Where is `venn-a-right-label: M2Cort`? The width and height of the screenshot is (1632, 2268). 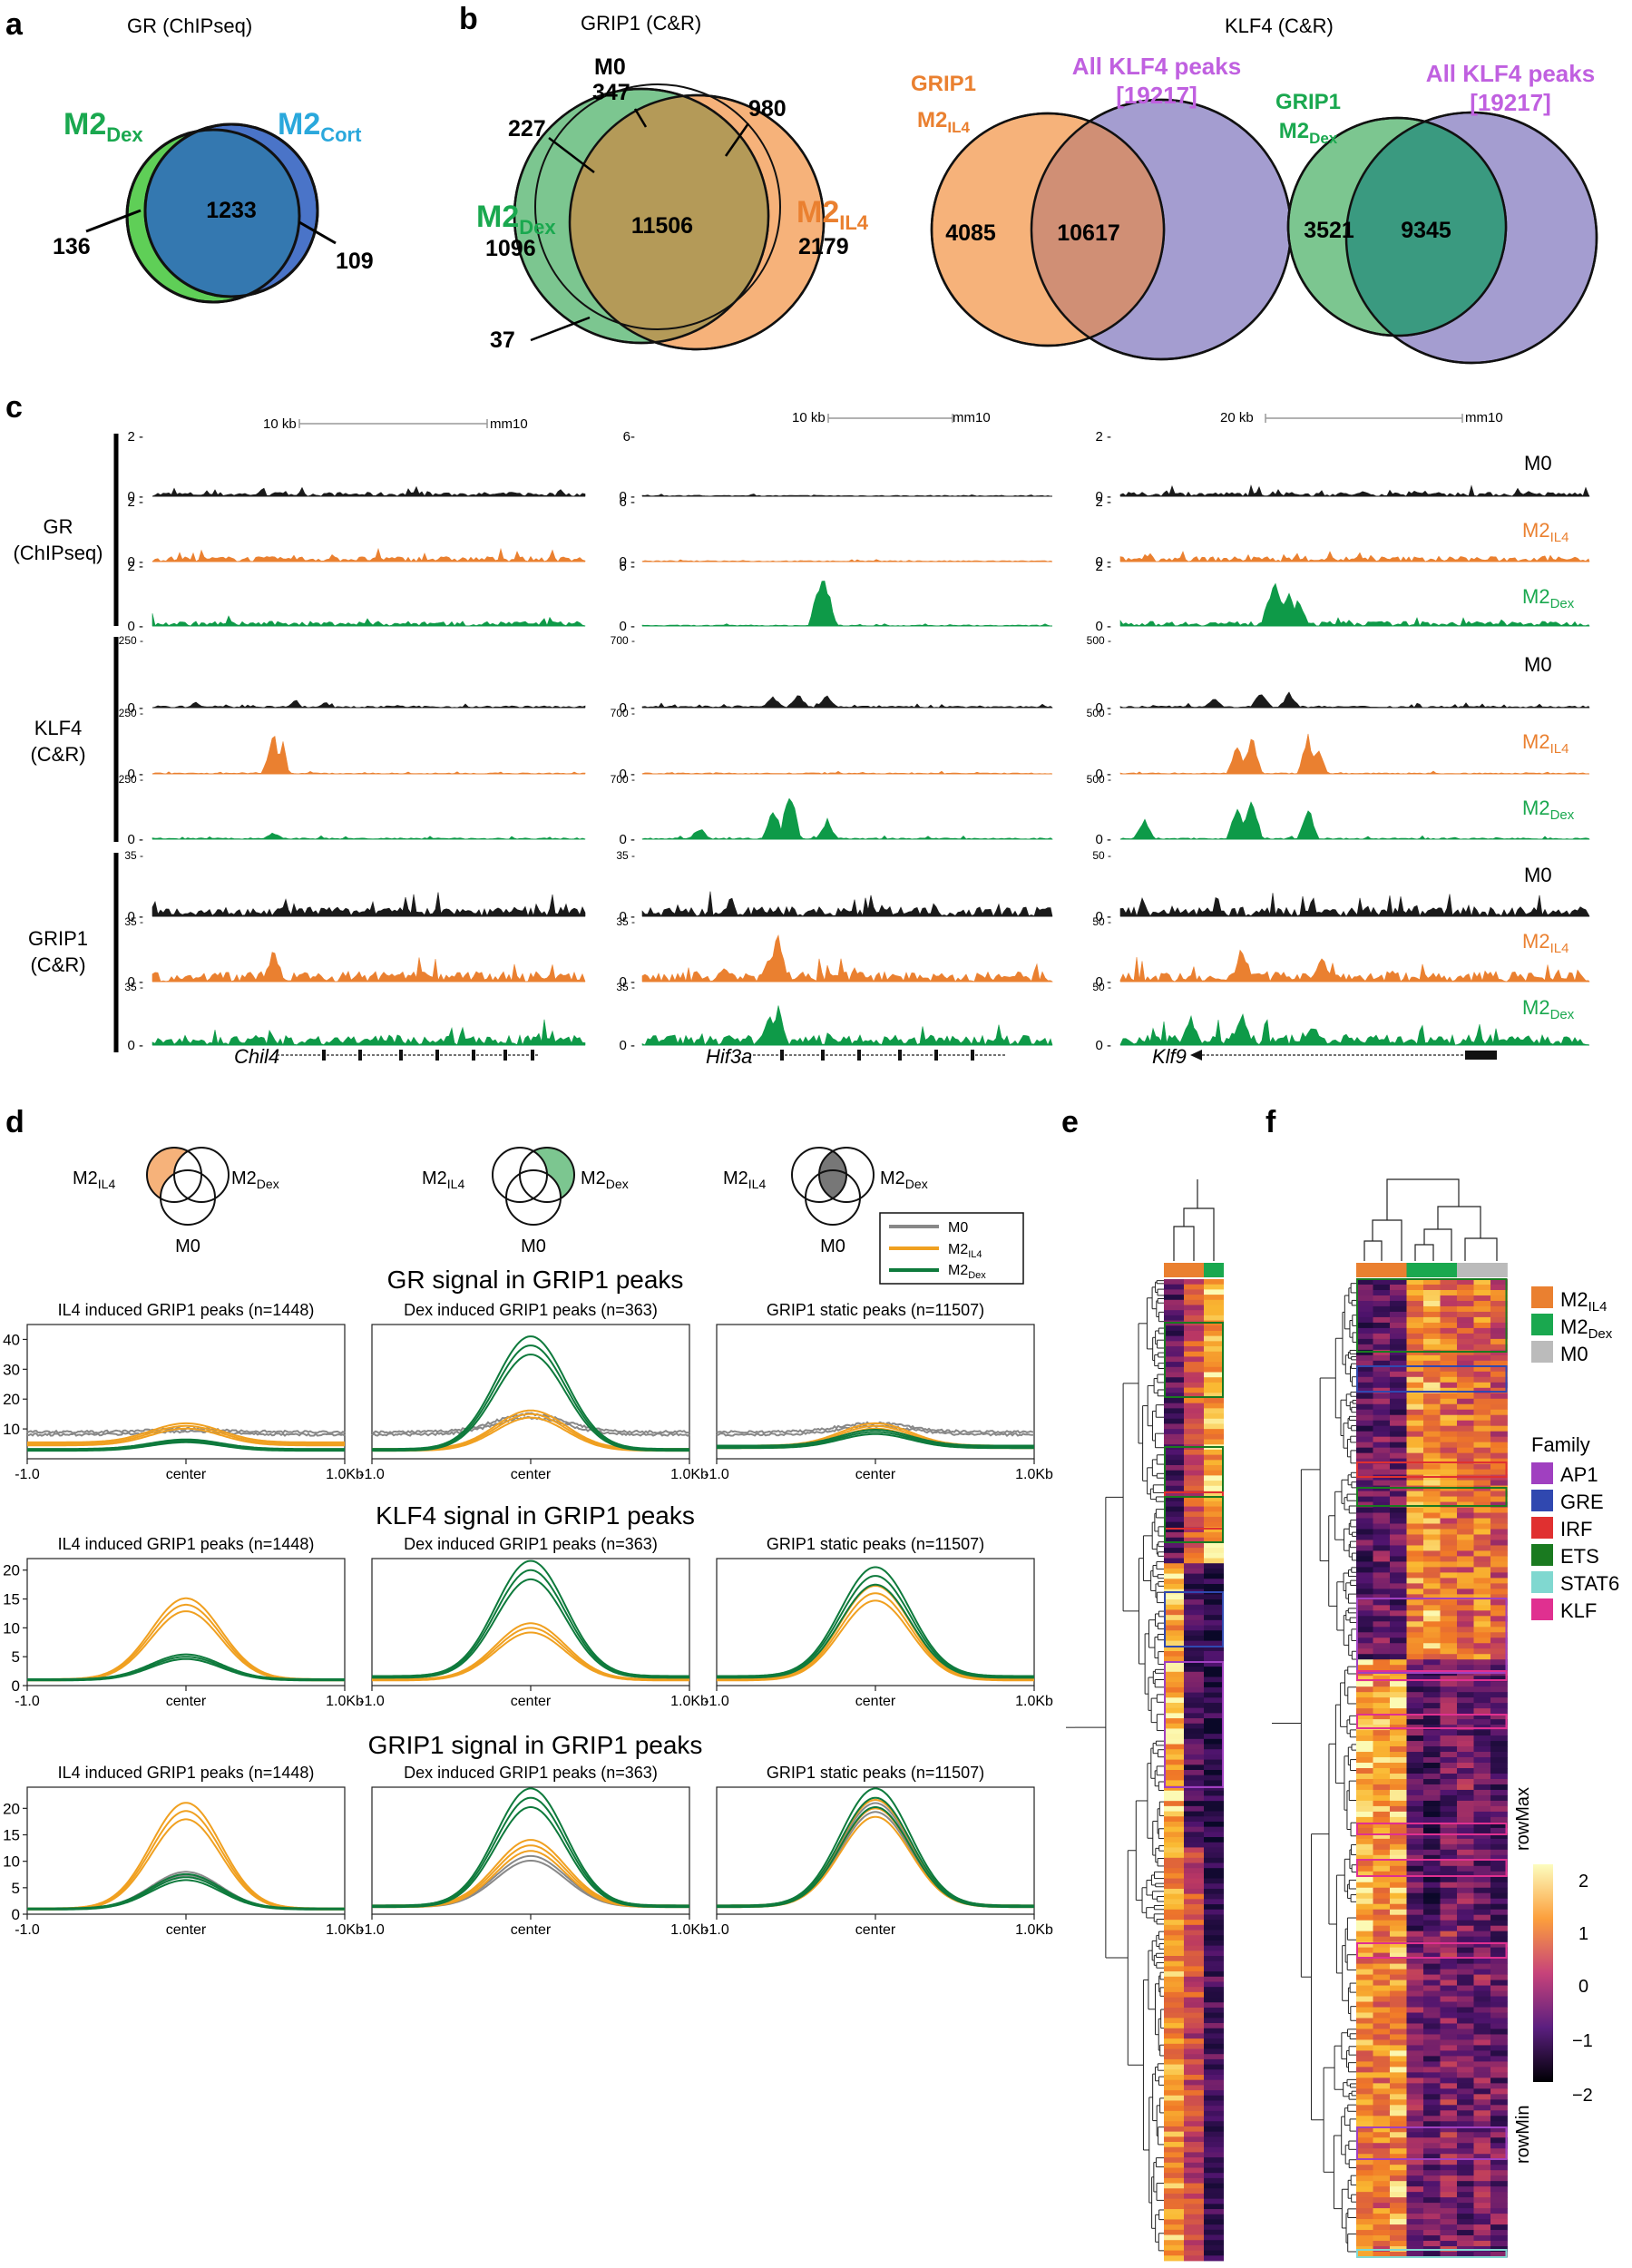 venn-a-right-label: M2Cort is located at coordinates (320, 126).